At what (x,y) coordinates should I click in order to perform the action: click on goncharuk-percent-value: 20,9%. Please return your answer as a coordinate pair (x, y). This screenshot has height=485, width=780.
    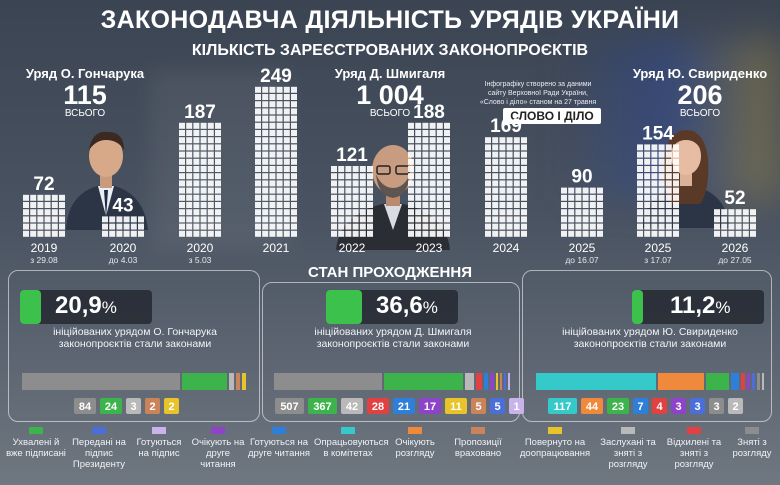
    Looking at the image, I should click on (86, 305).